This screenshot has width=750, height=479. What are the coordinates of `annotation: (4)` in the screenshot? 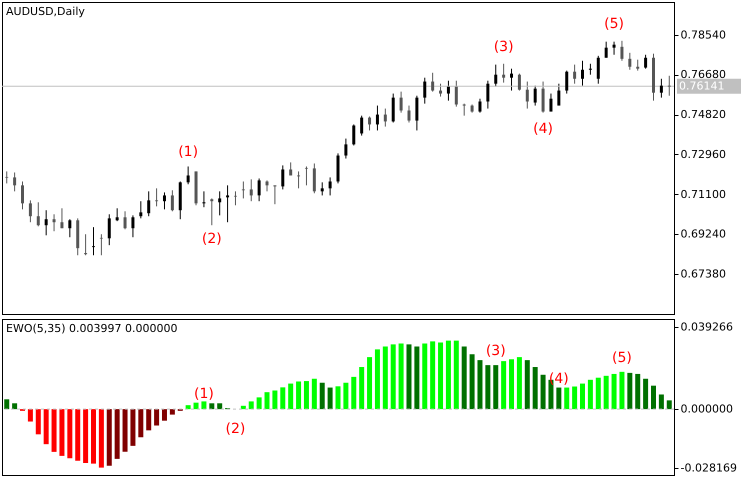 It's located at (558, 379).